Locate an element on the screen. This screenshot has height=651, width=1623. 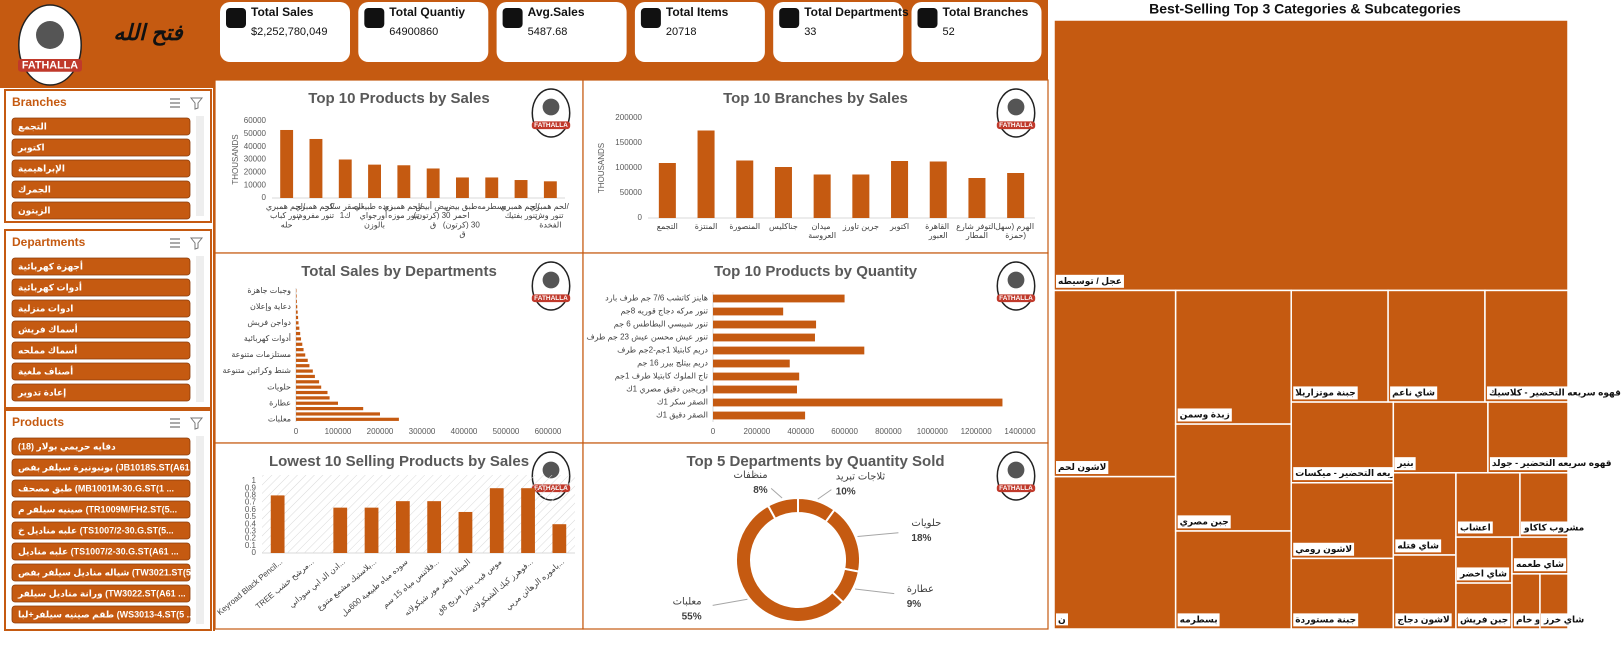
multi-select-icon is located at coordinates (175, 243).